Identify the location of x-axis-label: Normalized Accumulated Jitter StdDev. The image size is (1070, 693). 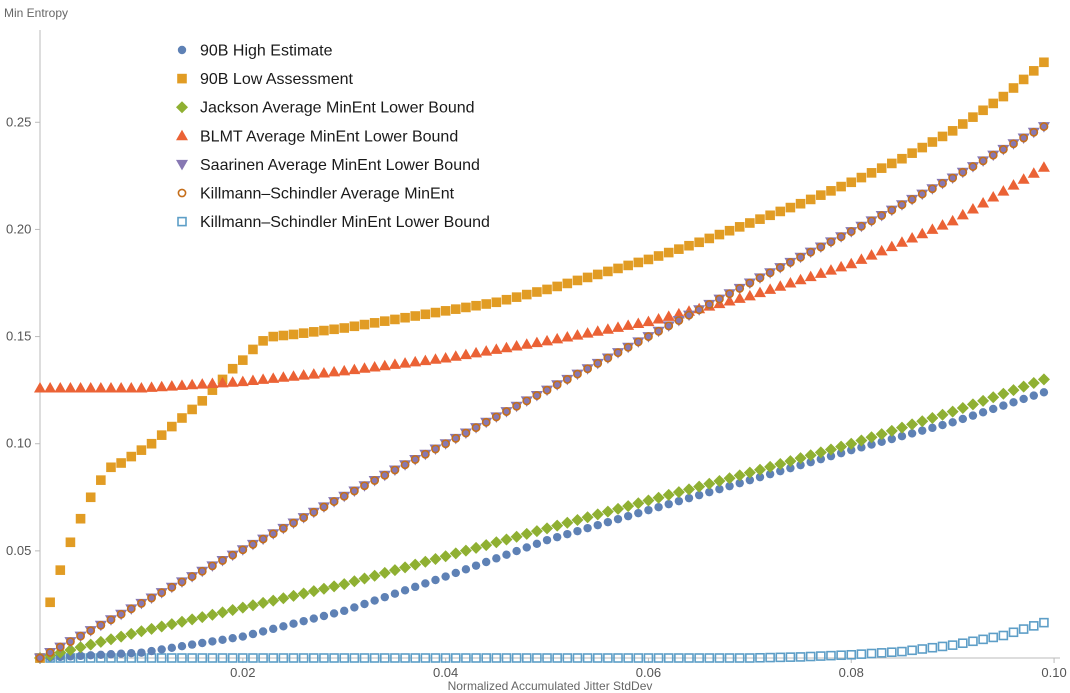
(550, 686).